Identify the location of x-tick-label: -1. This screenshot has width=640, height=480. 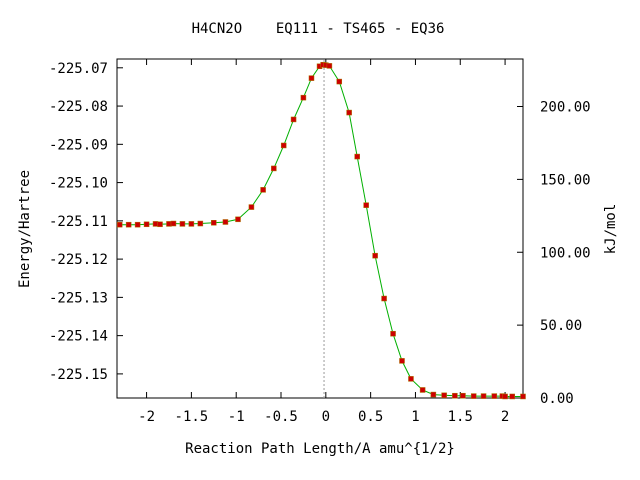
(236, 417).